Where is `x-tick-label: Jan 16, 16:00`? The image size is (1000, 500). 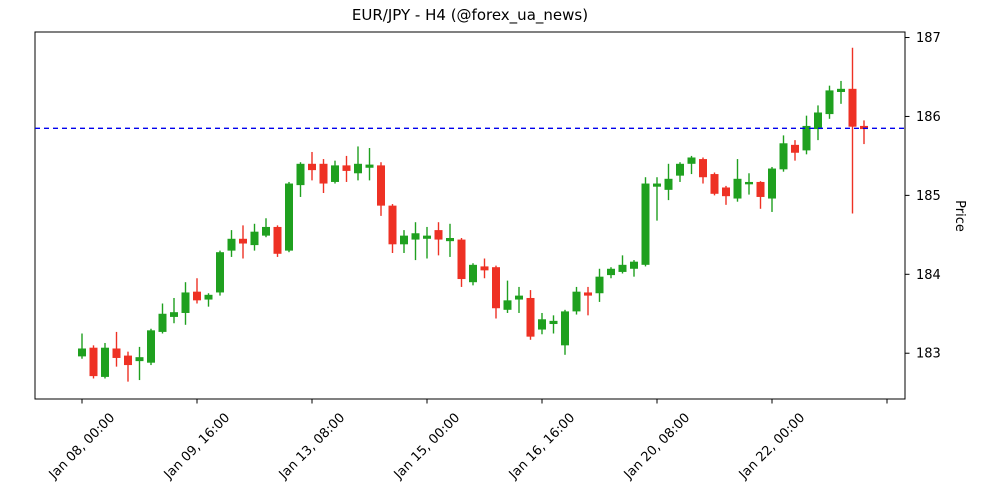
x-tick-label: Jan 16, 16:00 is located at coordinates (542, 446).